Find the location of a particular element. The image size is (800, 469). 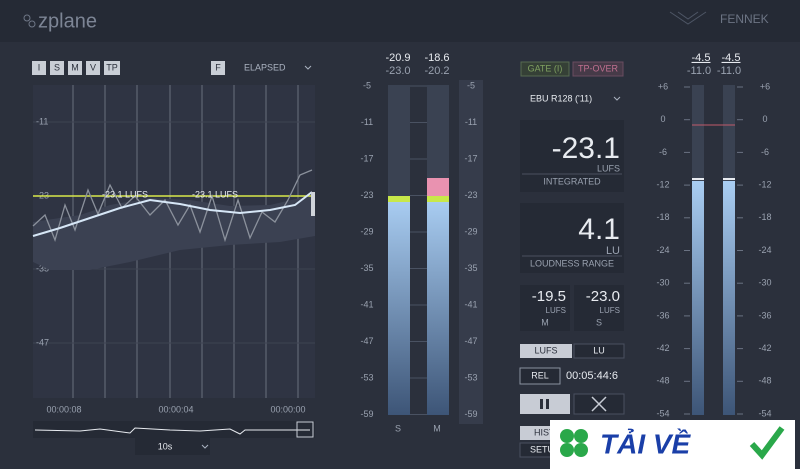

tp-scale-label: -18 is located at coordinates (764, 217).